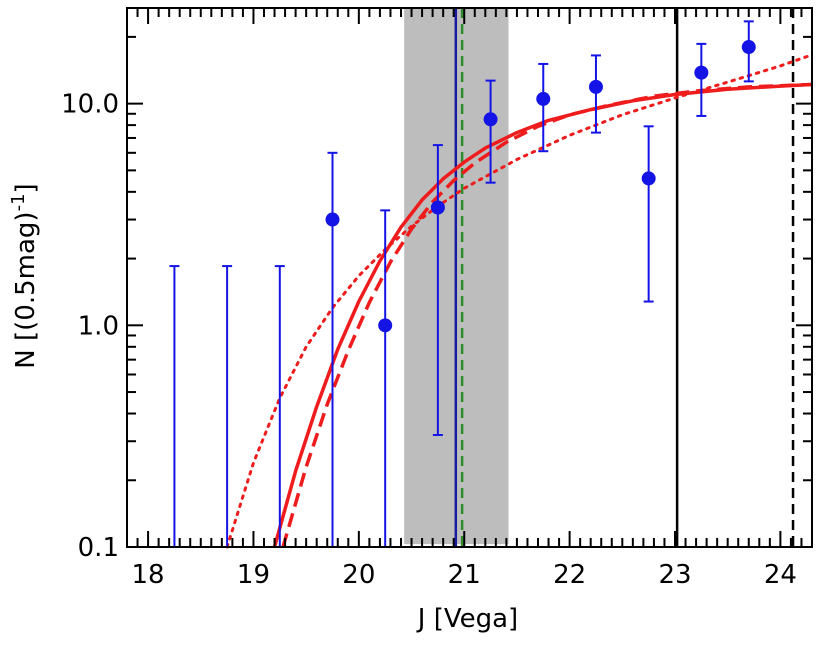 This screenshot has height=658, width=830. Describe the element at coordinates (26, 289) in the screenshot. I see `y-axis-title-main: N [(0.5mag)` at that location.